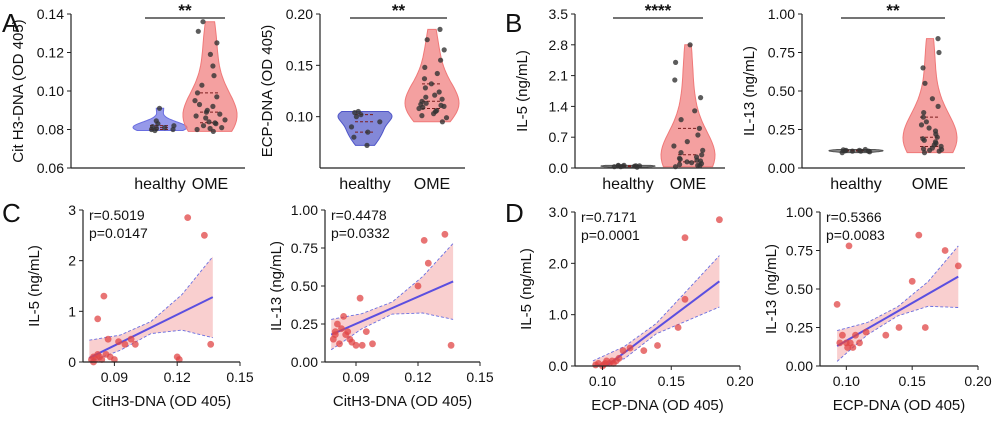 Image resolution: width=1000 pixels, height=430 pixels. What do you see at coordinates (151, 327) in the screenshot?
I see `regression-line` at bounding box center [151, 327].